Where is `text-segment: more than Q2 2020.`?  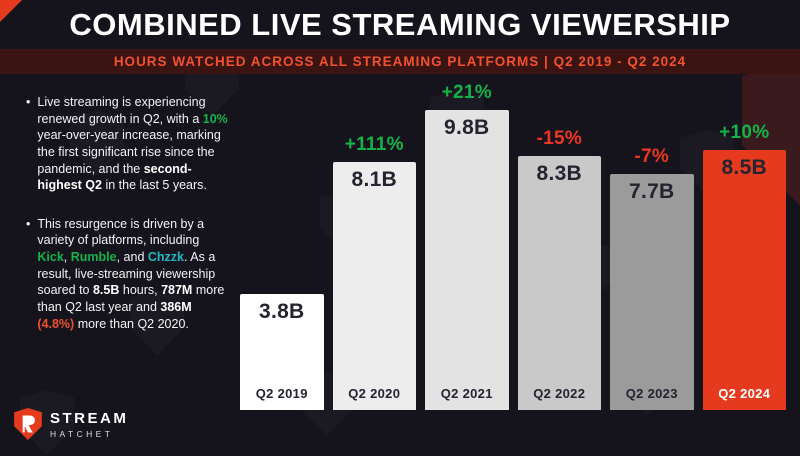 text-segment: more than Q2 2020. is located at coordinates (131, 323).